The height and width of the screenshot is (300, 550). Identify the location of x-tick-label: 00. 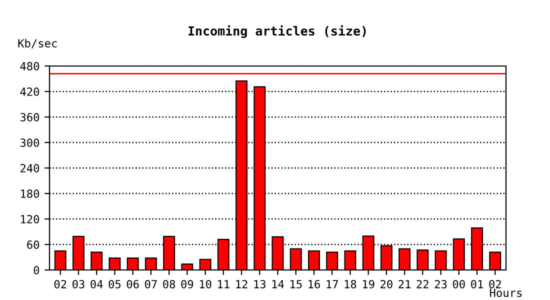
(458, 284).